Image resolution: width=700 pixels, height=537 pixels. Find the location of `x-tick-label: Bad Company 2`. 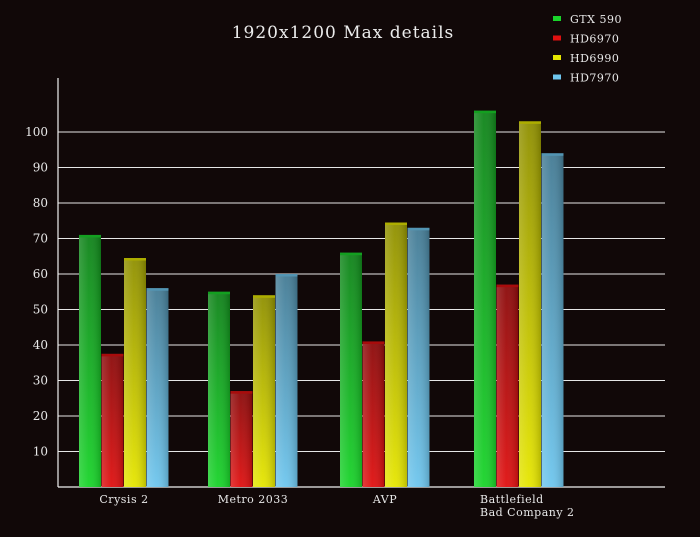

x-tick-label: Bad Company 2 is located at coordinates (527, 512).